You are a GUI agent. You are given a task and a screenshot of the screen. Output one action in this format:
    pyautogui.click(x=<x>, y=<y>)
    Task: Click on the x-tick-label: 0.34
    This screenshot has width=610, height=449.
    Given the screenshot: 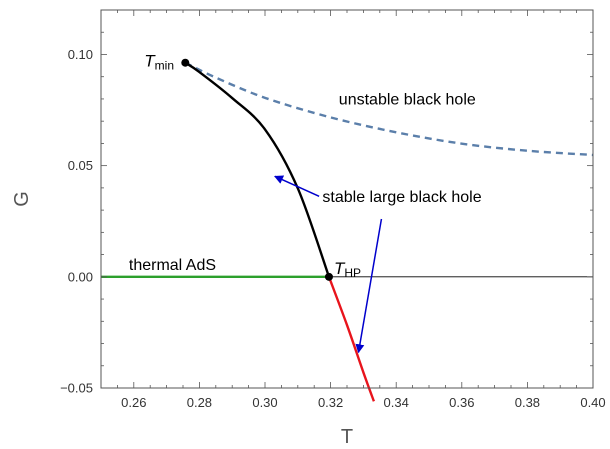 What is the action you would take?
    pyautogui.click(x=396, y=402)
    